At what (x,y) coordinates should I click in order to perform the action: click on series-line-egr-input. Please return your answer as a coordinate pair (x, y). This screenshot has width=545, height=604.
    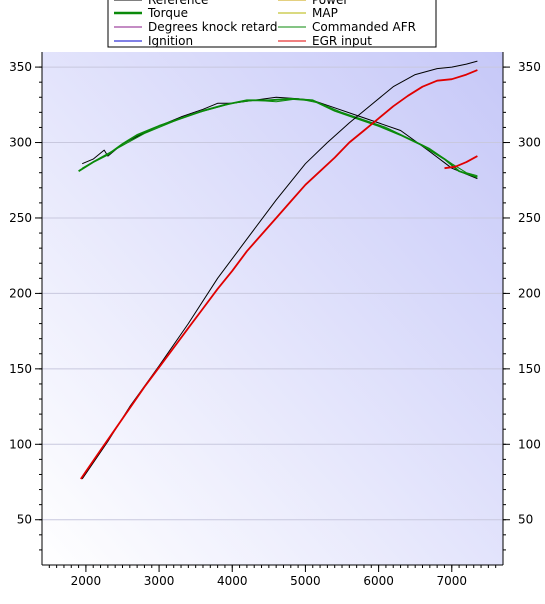
    Looking at the image, I should click on (461, 162).